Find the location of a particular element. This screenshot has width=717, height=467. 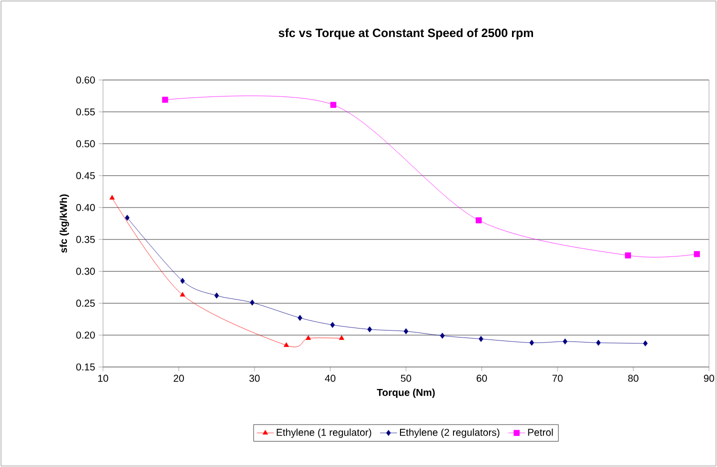

x-tick-label: 70 is located at coordinates (557, 378).